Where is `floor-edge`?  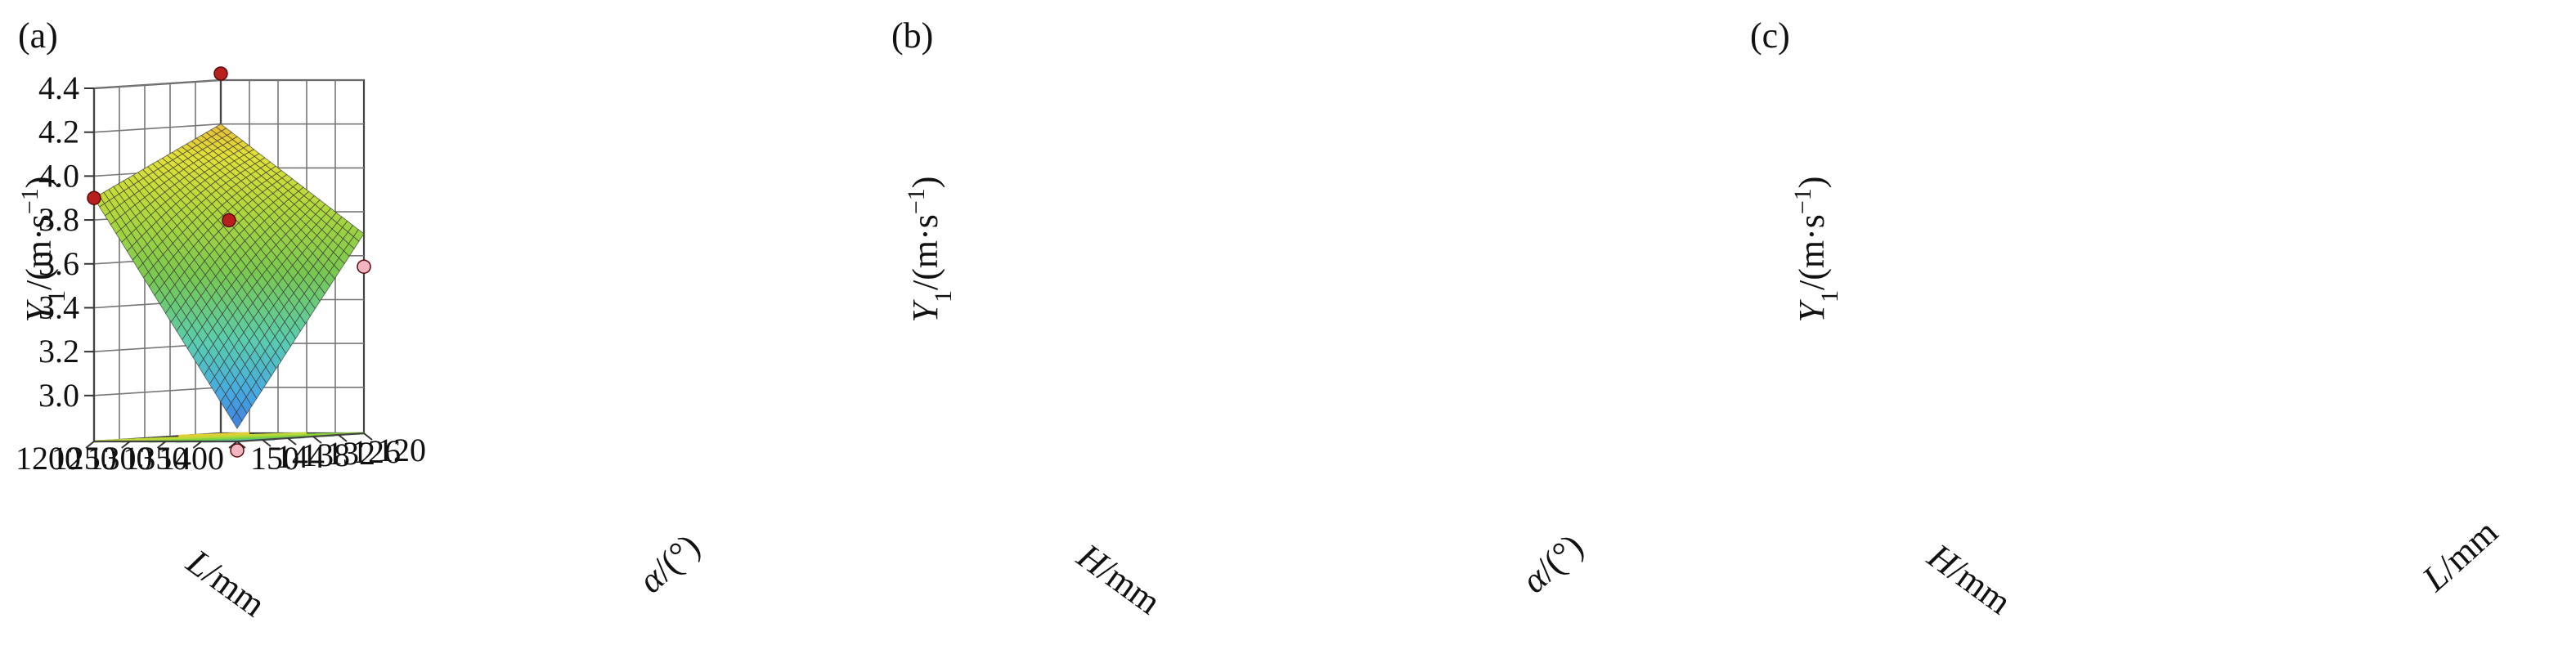
floor-edge is located at coordinates (300, 437).